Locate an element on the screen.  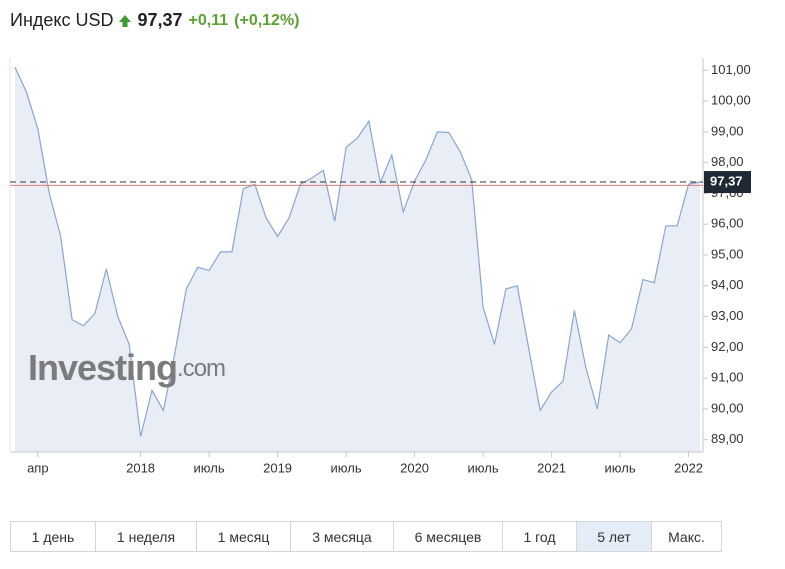
y-tick-label: 95,00 is located at coordinates (727, 253).